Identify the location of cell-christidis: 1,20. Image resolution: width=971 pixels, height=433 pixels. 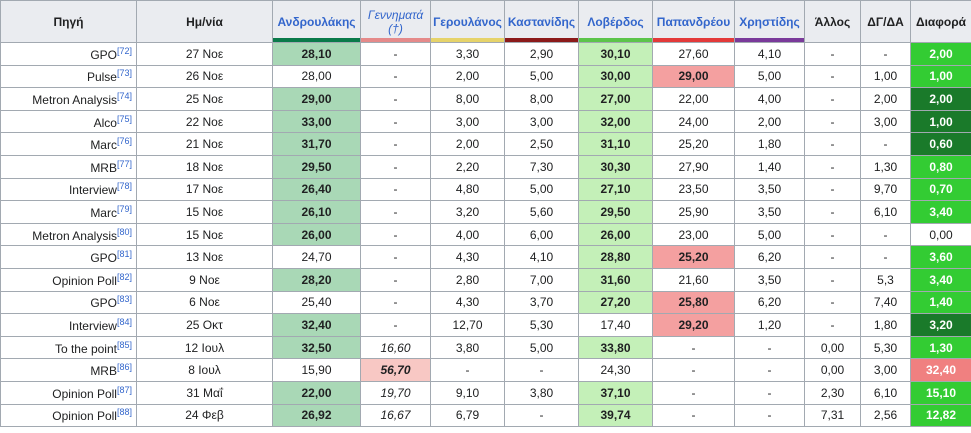
(769, 325).